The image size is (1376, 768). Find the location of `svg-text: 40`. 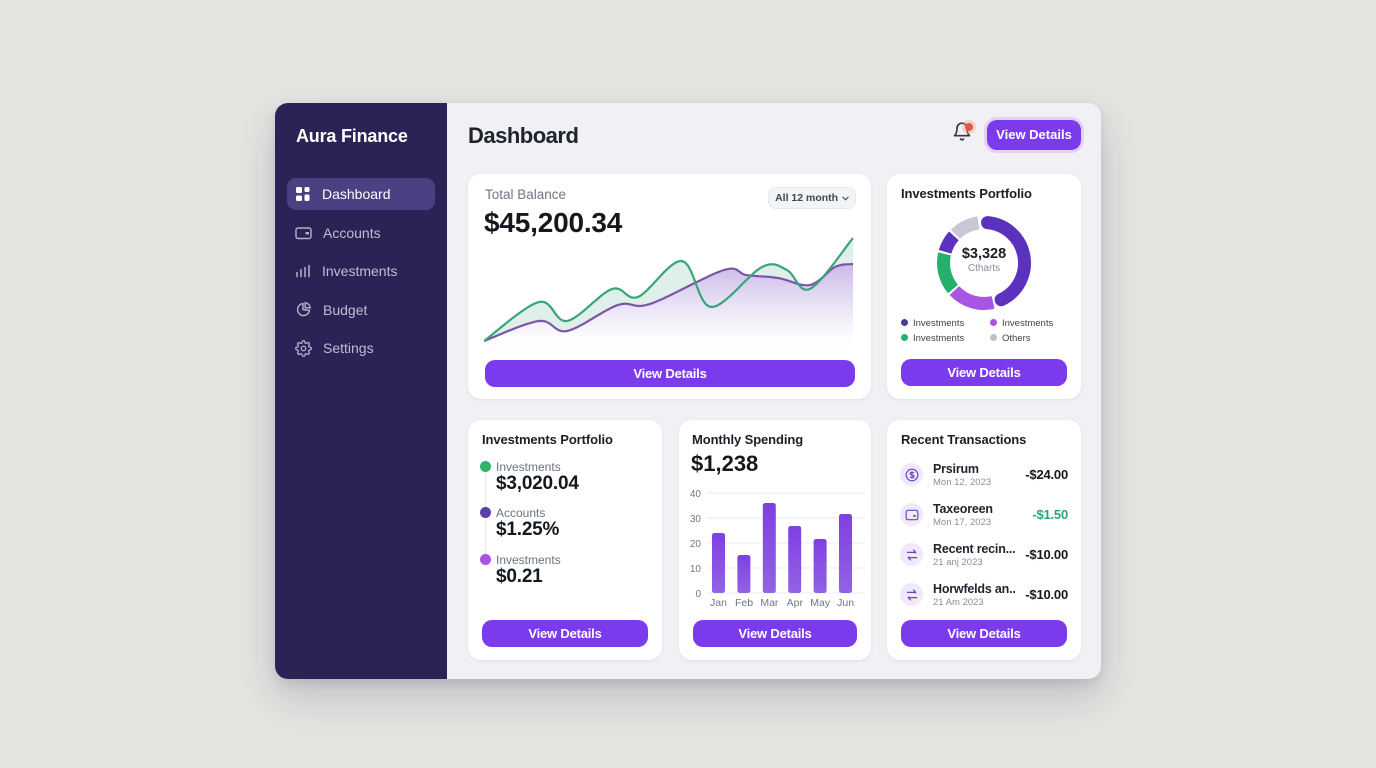

svg-text: 40 is located at coordinates (696, 494).